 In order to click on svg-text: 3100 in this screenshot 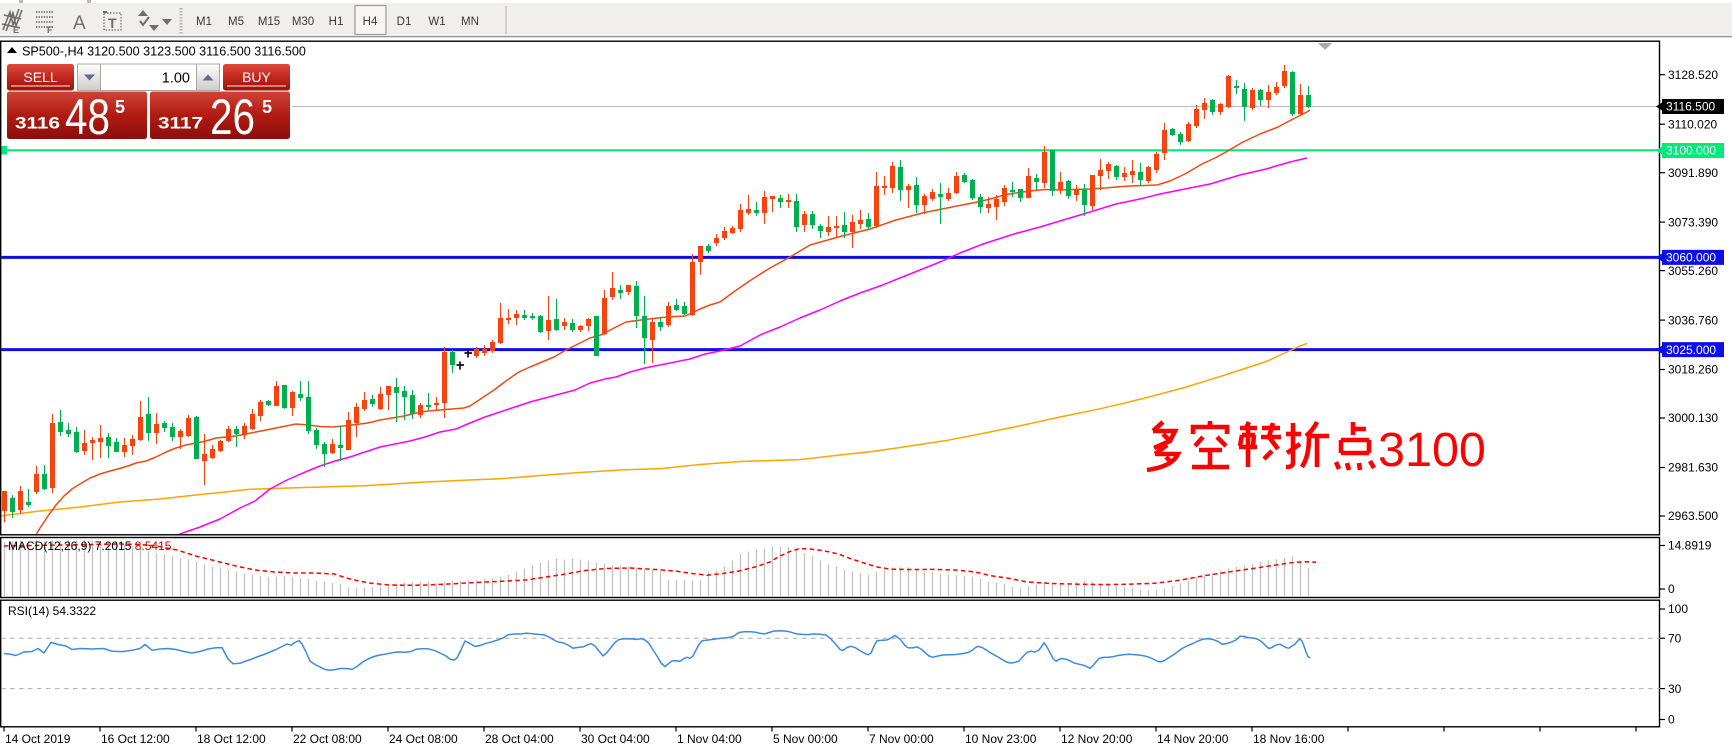, I will do `click(1432, 450)`.